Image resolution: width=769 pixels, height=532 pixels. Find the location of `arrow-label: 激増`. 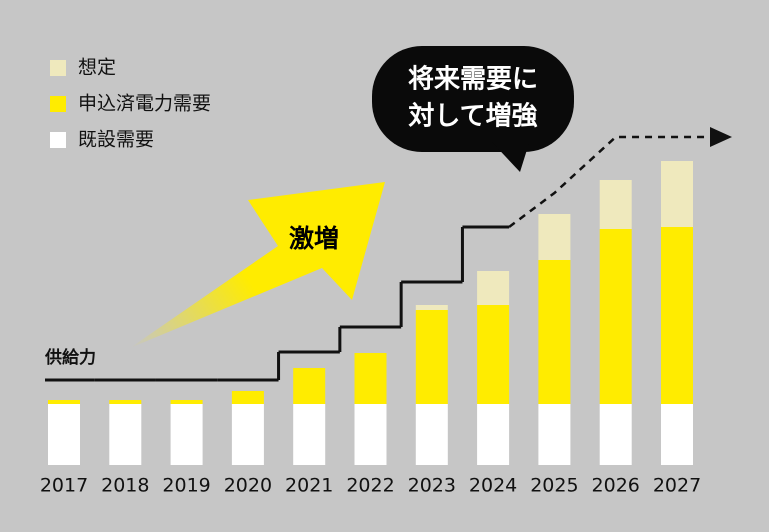

arrow-label: 激増 is located at coordinates (314, 238).